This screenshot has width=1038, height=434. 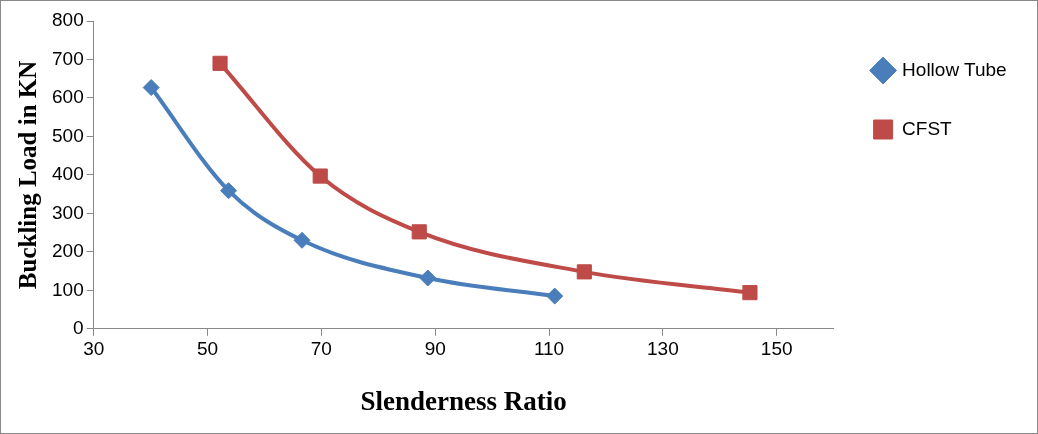 I want to click on x-tick-label: 130, so click(x=663, y=349).